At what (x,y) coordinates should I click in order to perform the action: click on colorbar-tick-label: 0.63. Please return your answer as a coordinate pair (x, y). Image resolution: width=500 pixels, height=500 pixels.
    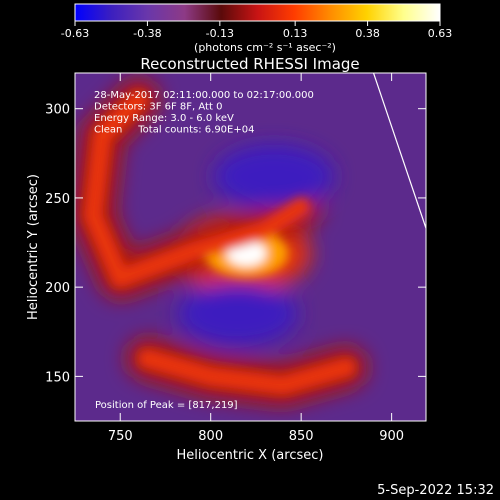
    Looking at the image, I should click on (440, 33).